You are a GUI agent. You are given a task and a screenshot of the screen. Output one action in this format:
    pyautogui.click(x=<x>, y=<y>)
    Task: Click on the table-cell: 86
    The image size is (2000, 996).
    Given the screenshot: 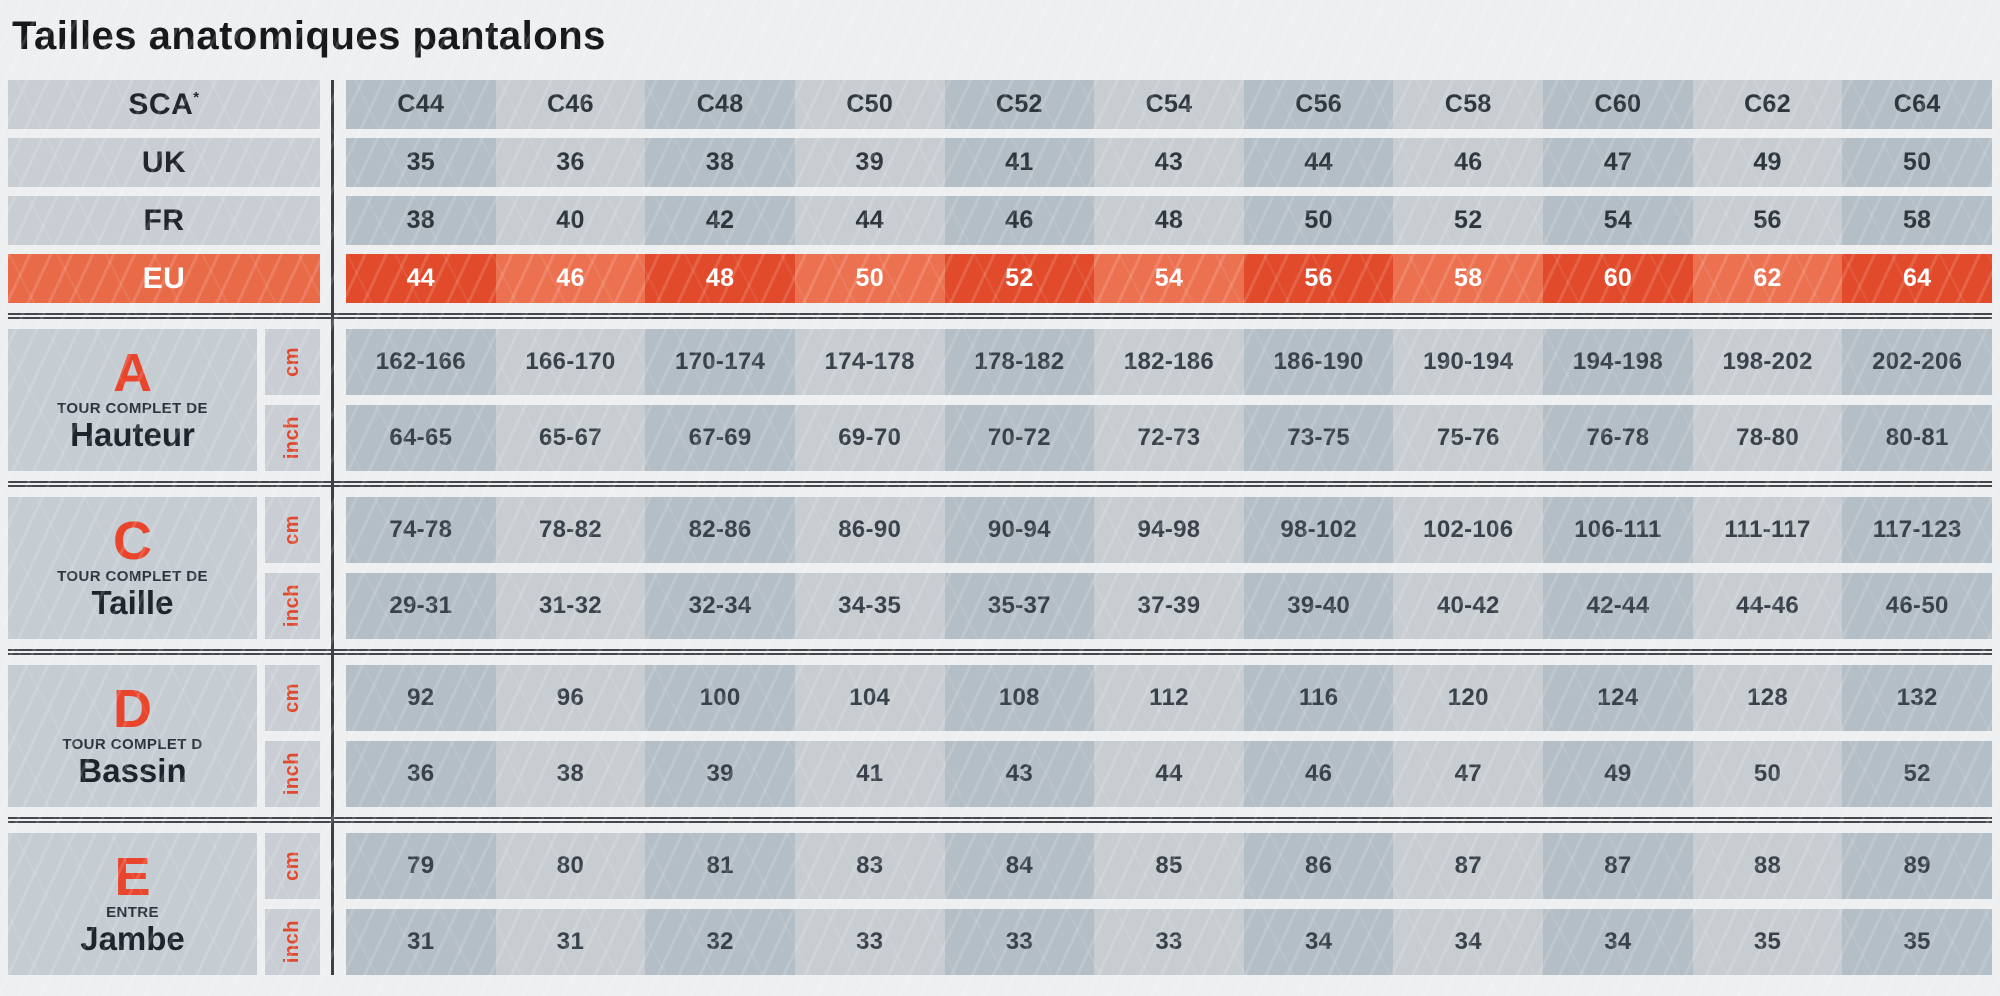 What is the action you would take?
    pyautogui.click(x=1318, y=866)
    